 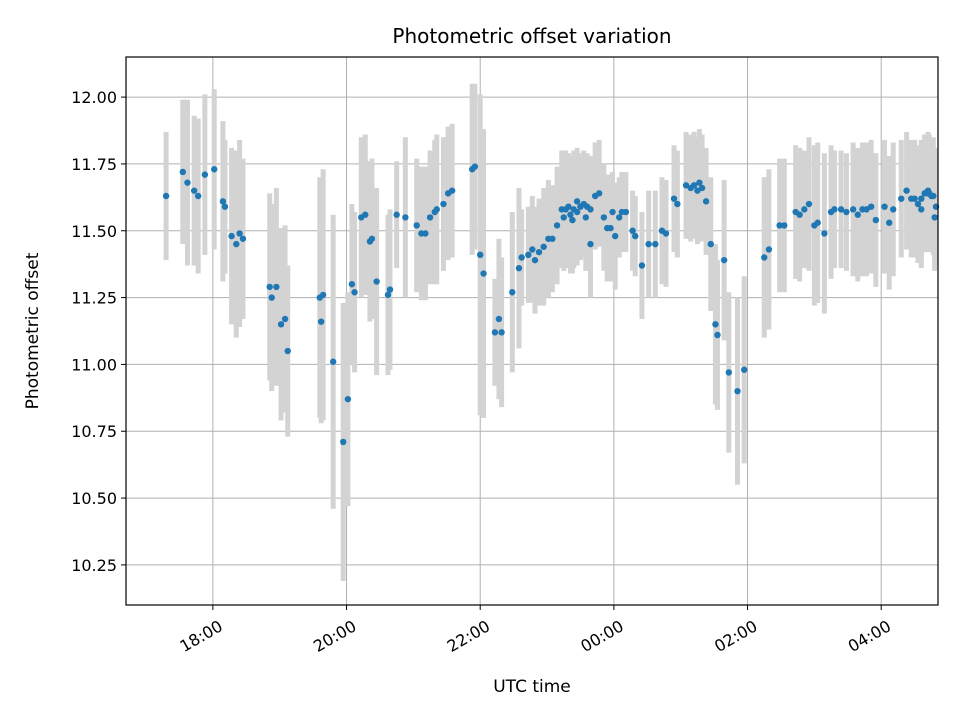 What do you see at coordinates (94, 97) in the screenshot?
I see `y-tick-label: 12.00` at bounding box center [94, 97].